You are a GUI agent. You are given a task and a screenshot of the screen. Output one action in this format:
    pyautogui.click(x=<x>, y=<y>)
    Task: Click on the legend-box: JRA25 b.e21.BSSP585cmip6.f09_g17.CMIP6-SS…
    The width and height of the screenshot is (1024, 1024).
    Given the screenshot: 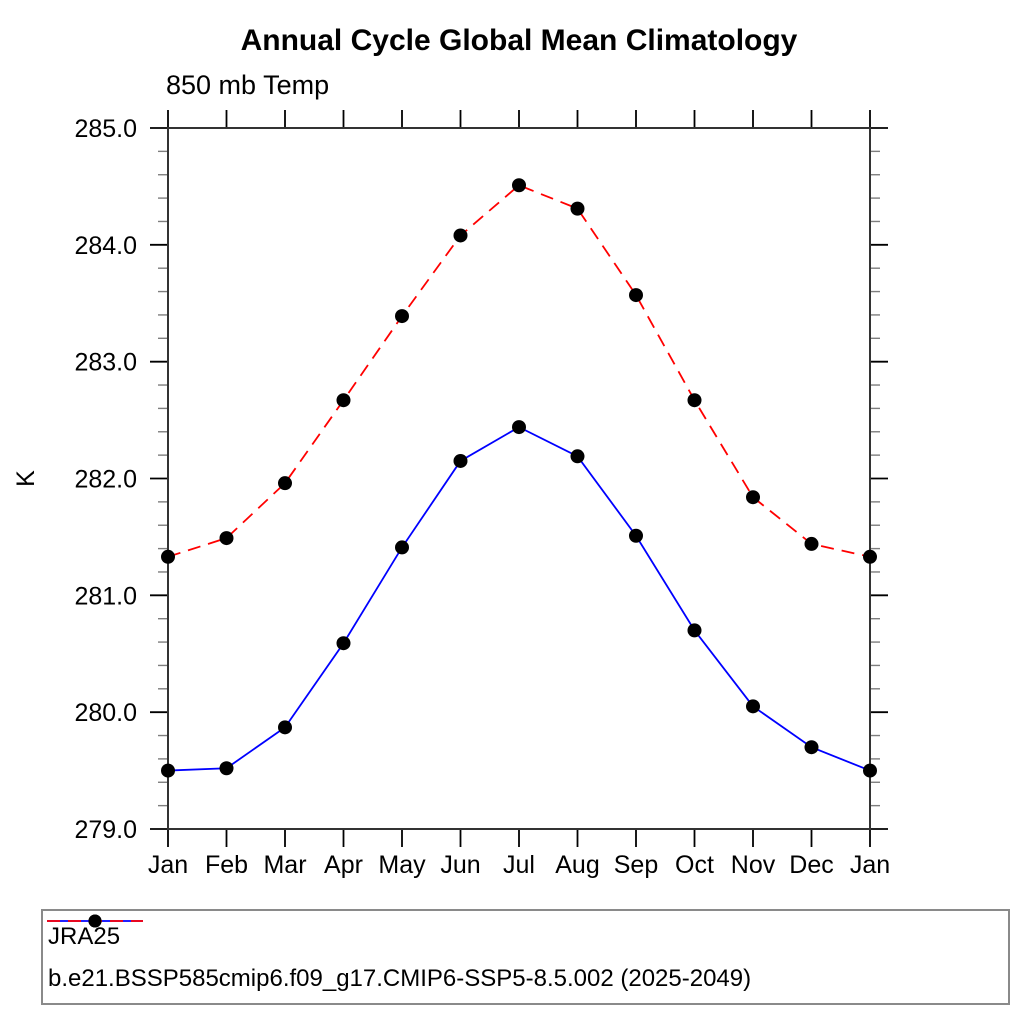 What is the action you would take?
    pyautogui.click(x=525, y=957)
    